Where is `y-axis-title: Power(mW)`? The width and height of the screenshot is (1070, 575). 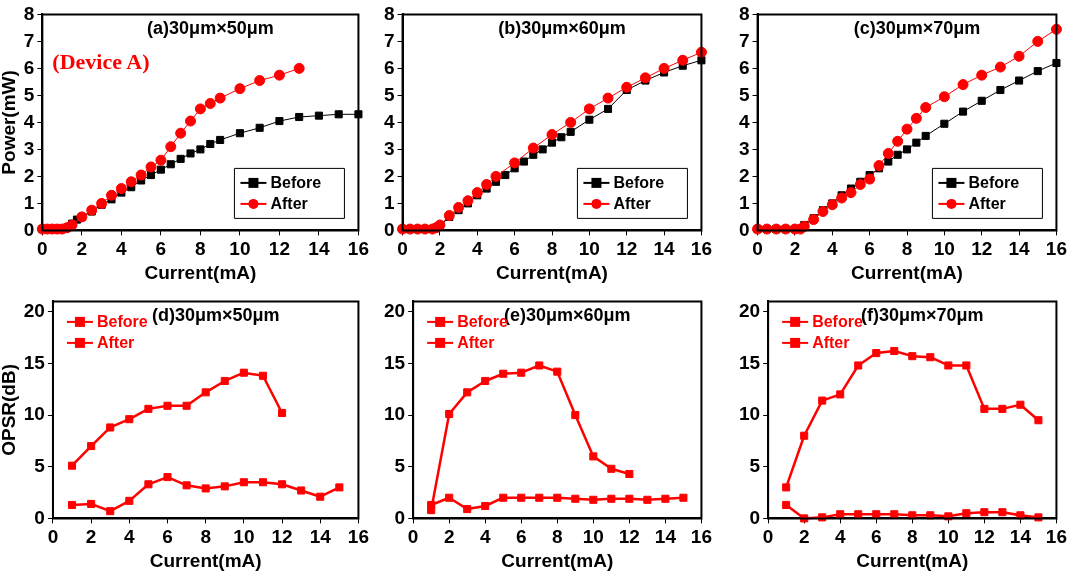
y-axis-title: Power(mW) is located at coordinates (9, 122).